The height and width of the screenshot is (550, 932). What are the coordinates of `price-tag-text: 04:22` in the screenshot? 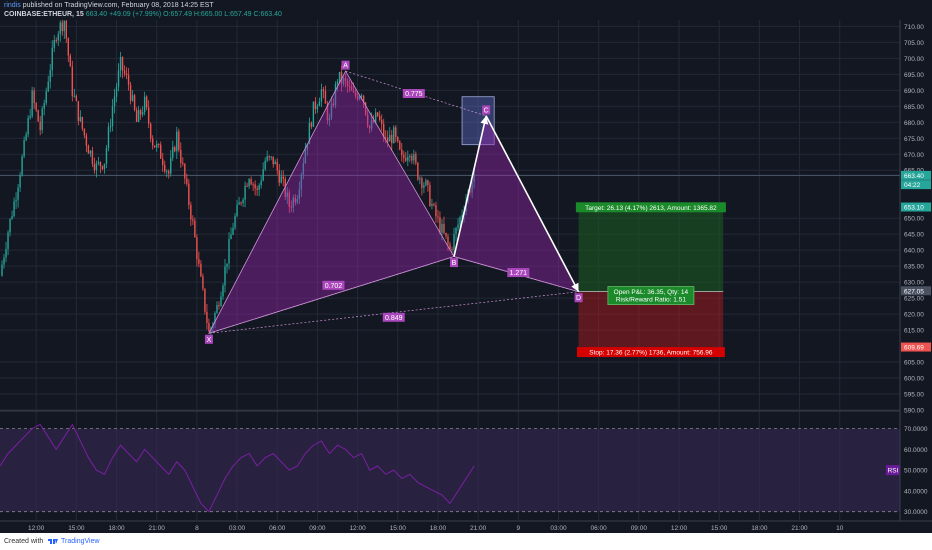 It's located at (912, 185).